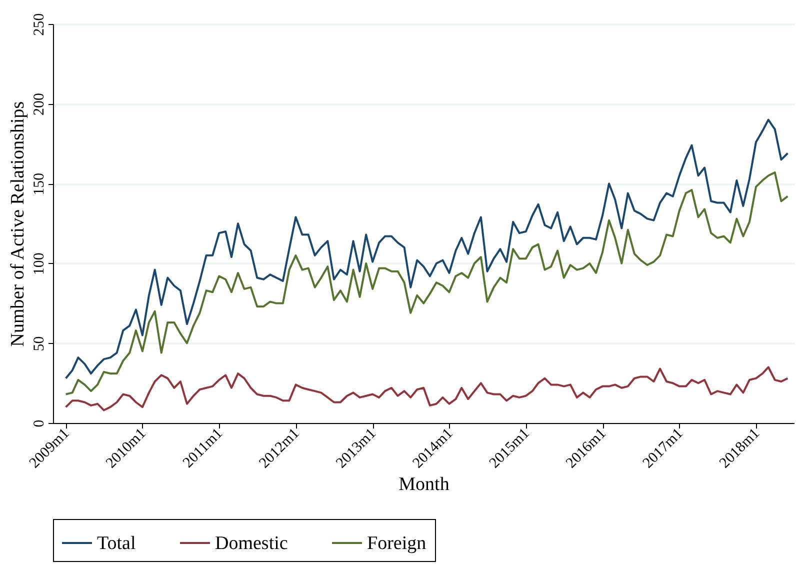 The height and width of the screenshot is (572, 806). What do you see at coordinates (40, 104) in the screenshot?
I see `y-tick-label: 200` at bounding box center [40, 104].